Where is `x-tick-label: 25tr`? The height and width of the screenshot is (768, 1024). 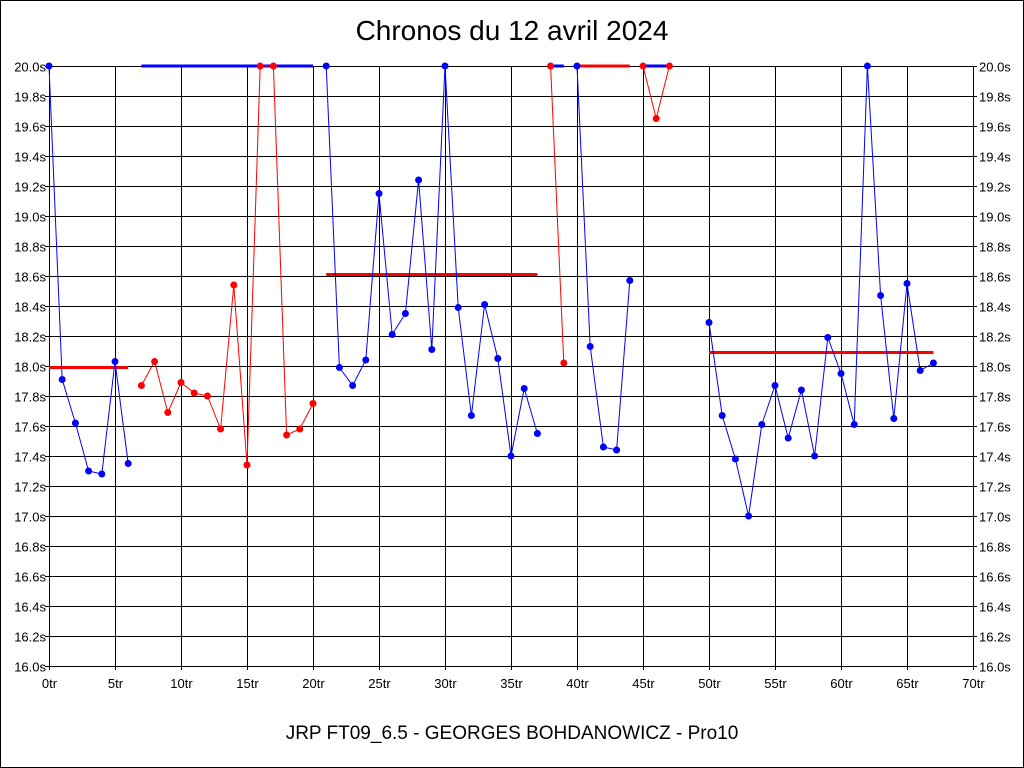 x-tick-label: 25tr is located at coordinates (379, 683).